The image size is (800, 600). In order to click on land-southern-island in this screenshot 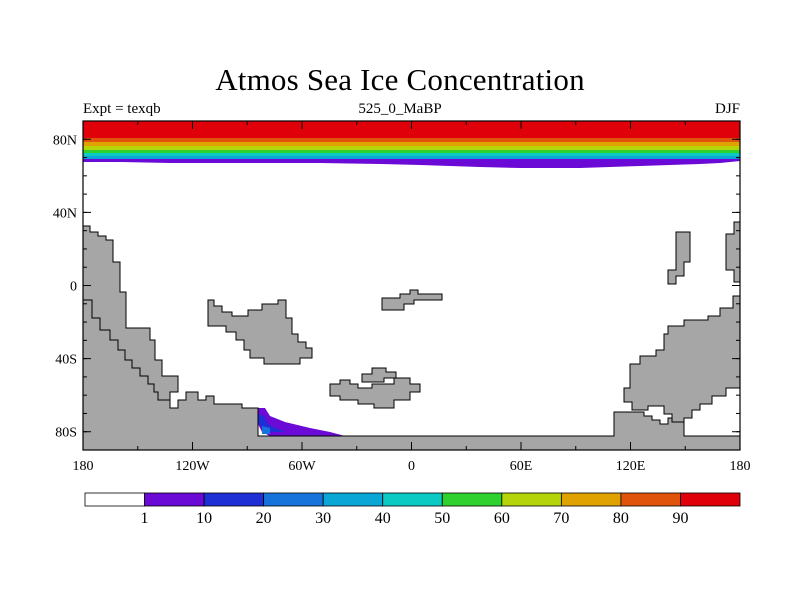, I will do `click(375, 393)`.